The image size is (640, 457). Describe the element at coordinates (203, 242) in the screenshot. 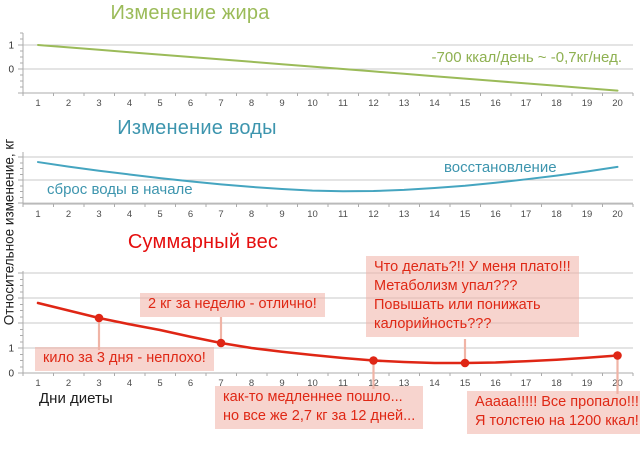

I see `weight-chart-title: Суммарный вес` at that location.